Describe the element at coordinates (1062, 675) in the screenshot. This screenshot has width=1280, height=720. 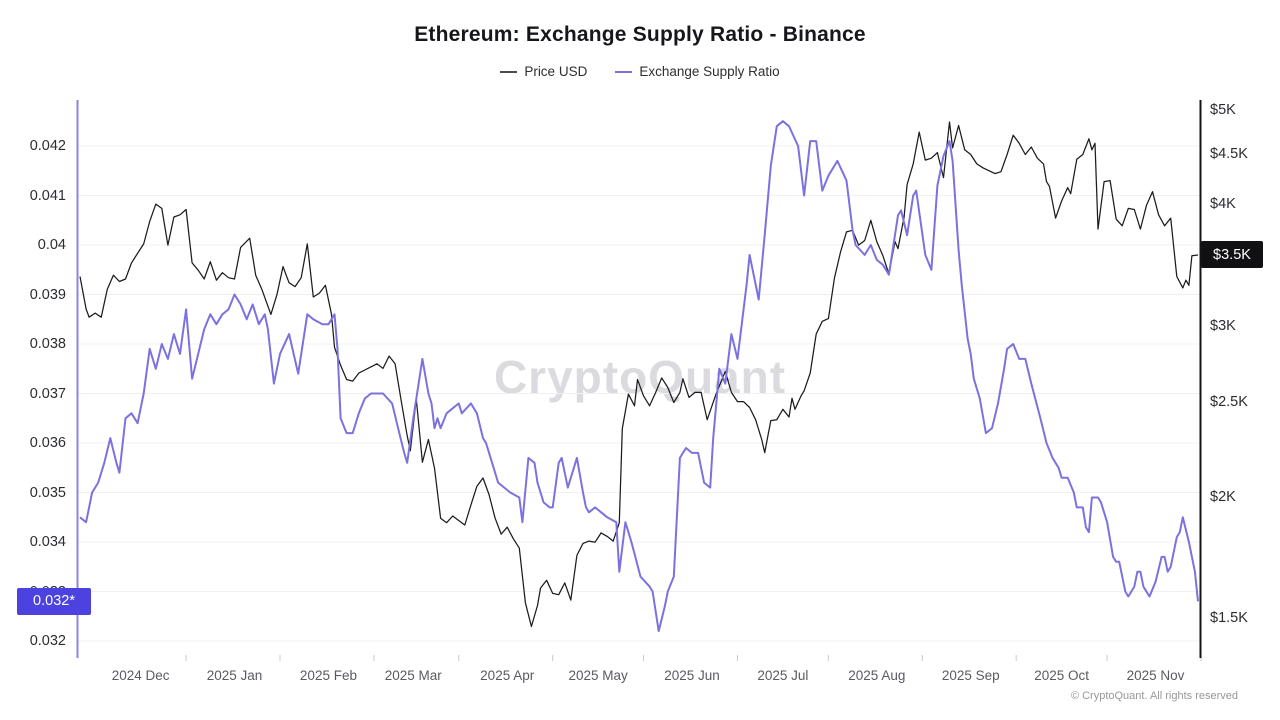
I see `x-axis-month-label: 2025 Oct` at that location.